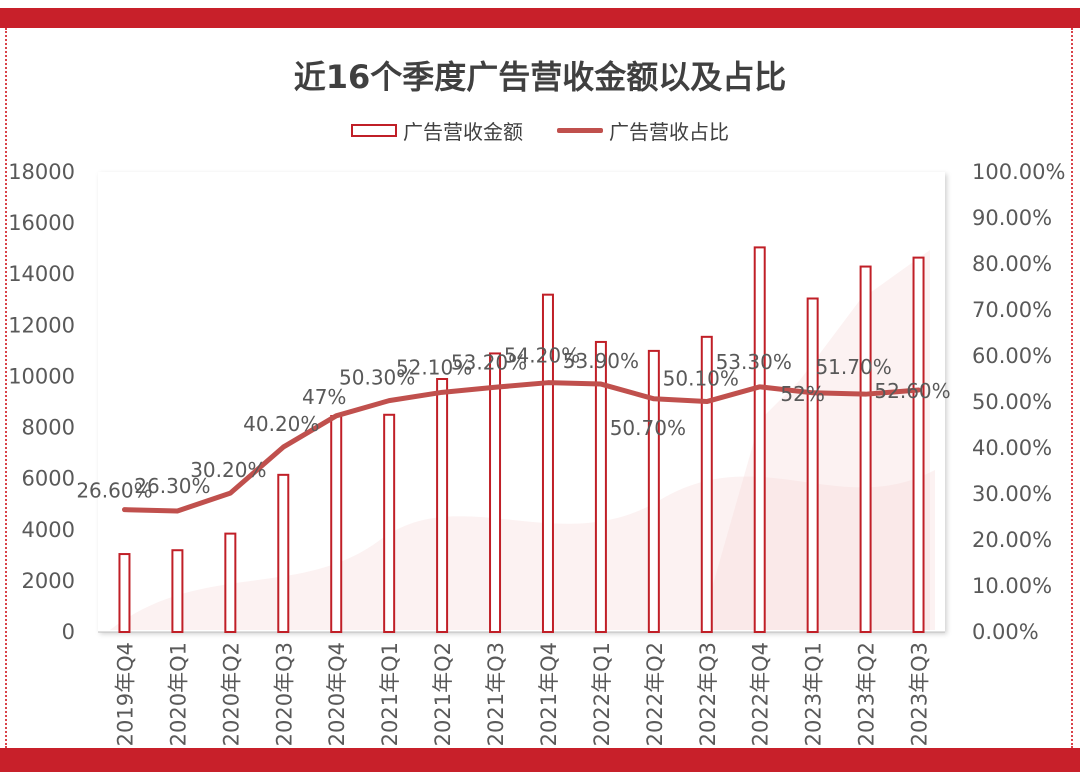  Describe the element at coordinates (178, 694) in the screenshot. I see `x-category-label: 2020年Q1` at that location.